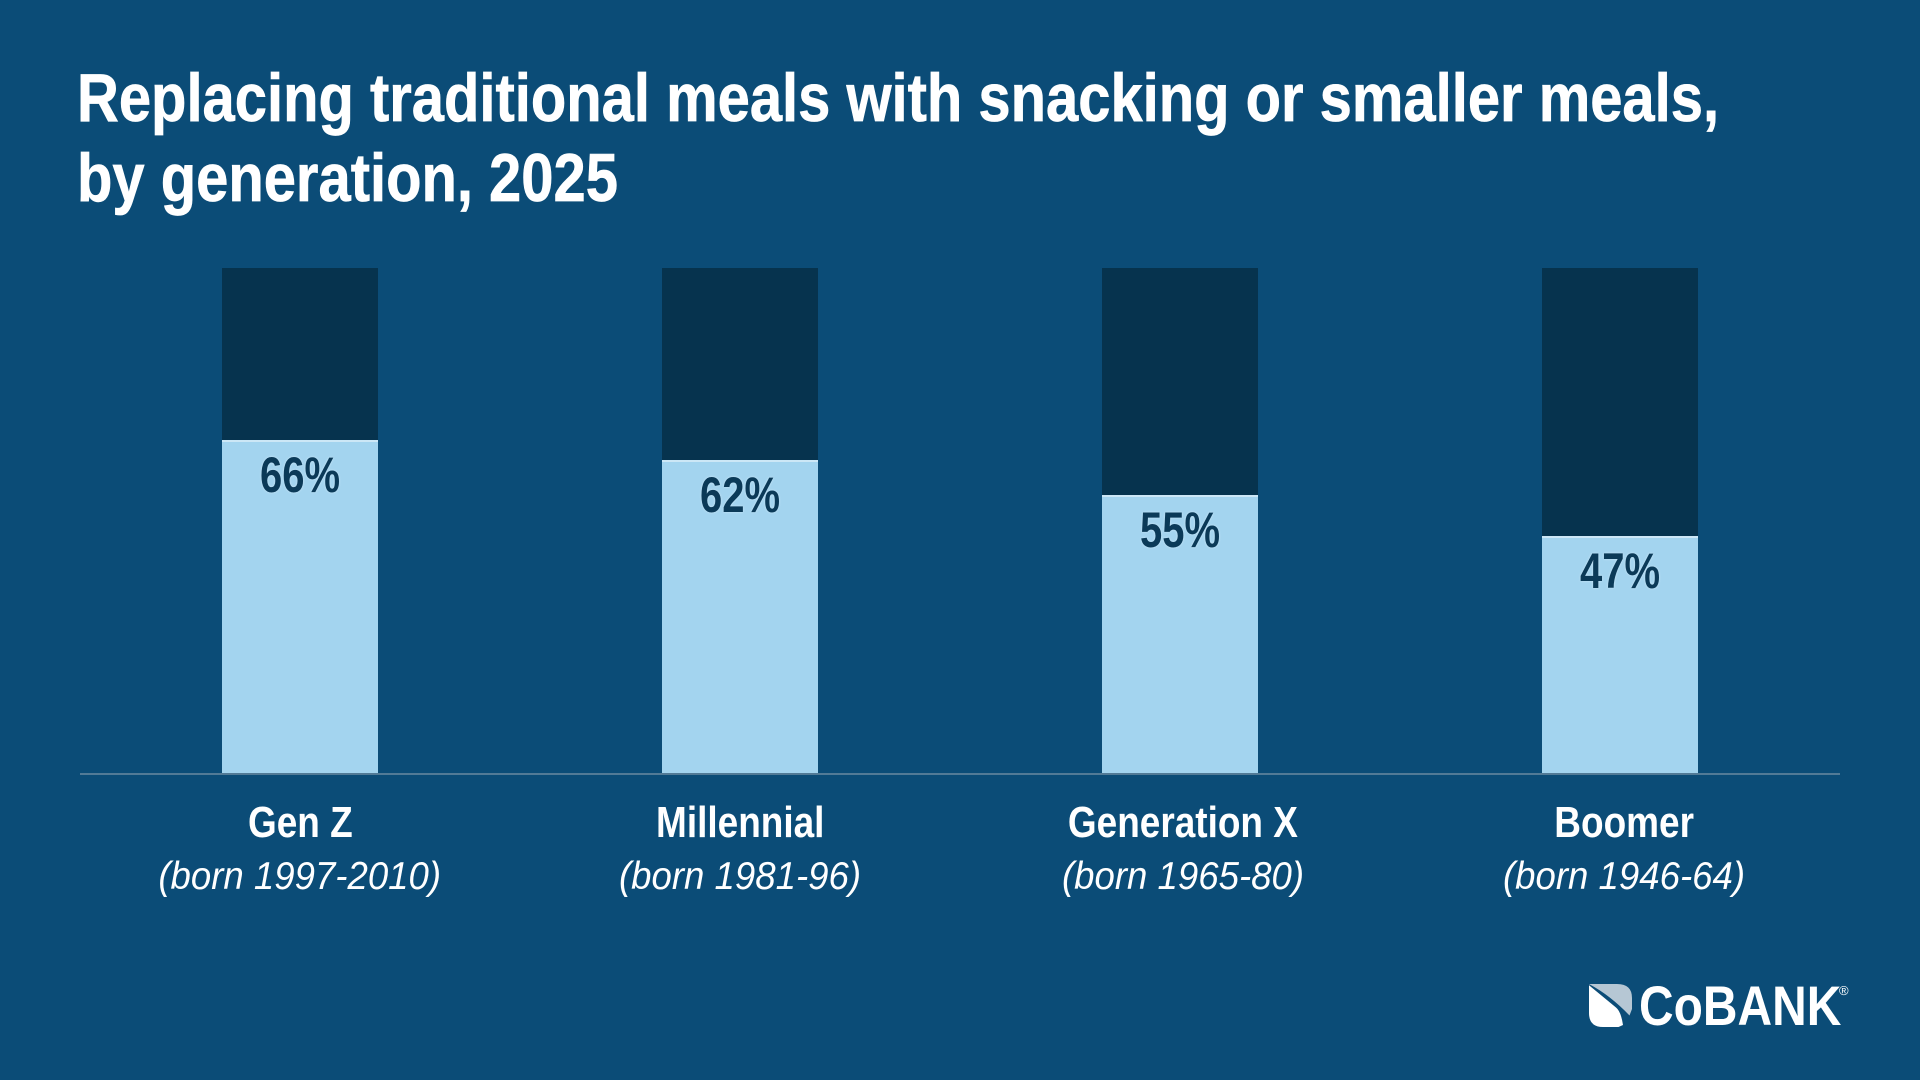  I want to click on svg-text: CoBANK, so click(1740, 1008).